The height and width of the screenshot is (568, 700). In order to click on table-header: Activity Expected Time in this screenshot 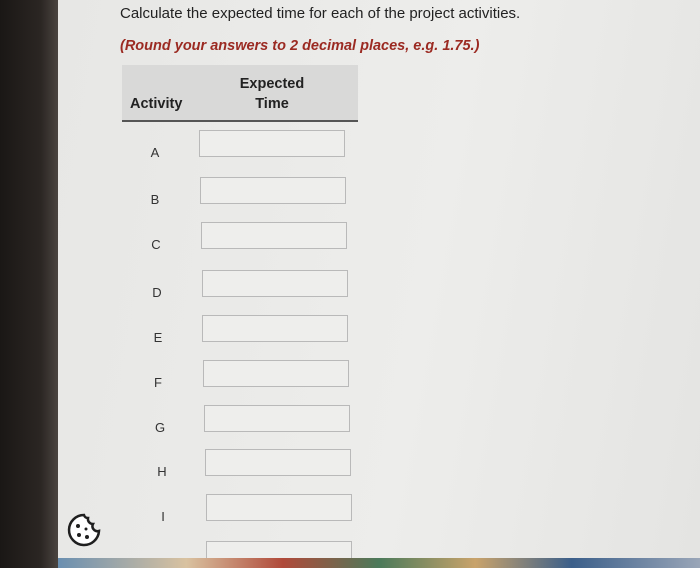, I will do `click(240, 93)`.